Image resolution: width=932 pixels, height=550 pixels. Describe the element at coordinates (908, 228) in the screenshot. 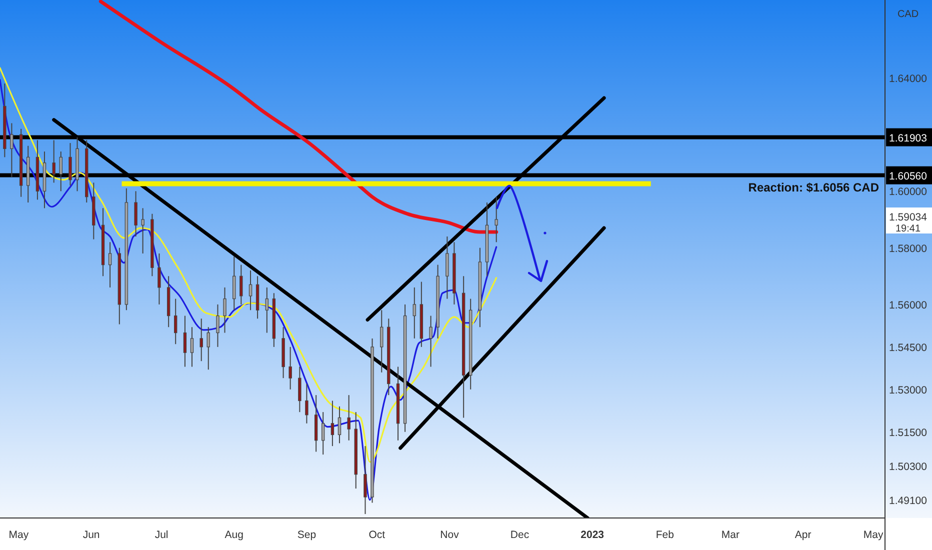

I see `text: 19:41` at that location.